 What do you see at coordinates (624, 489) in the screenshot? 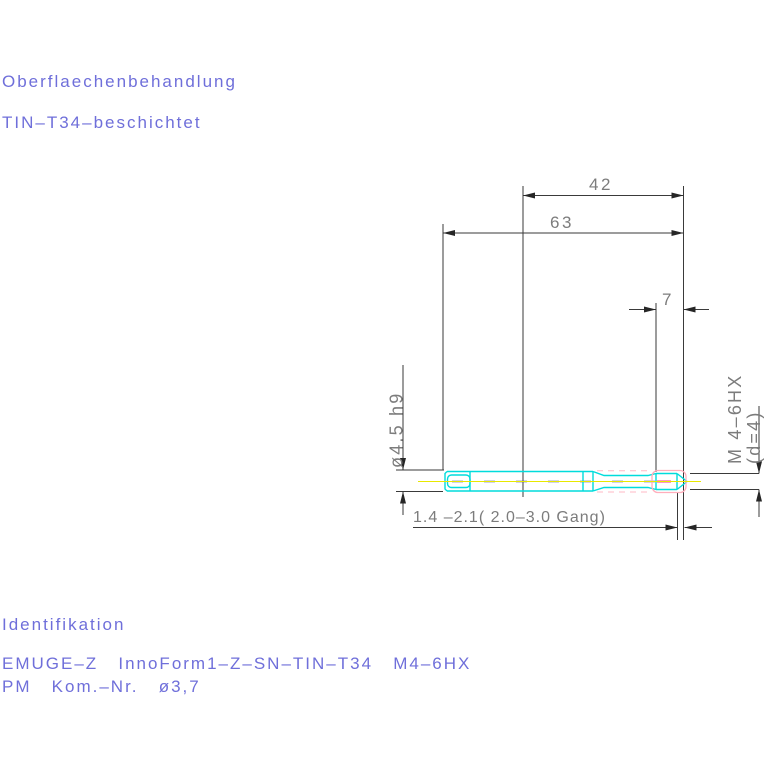
I see `neck-bottom-edge` at bounding box center [624, 489].